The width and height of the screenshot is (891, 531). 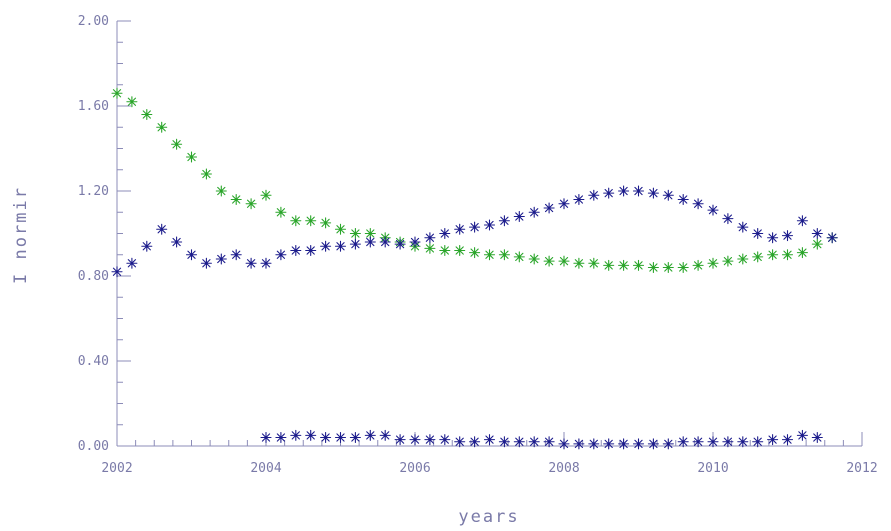 What do you see at coordinates (93, 276) in the screenshot?
I see `y-tick-label: 0.80` at bounding box center [93, 276].